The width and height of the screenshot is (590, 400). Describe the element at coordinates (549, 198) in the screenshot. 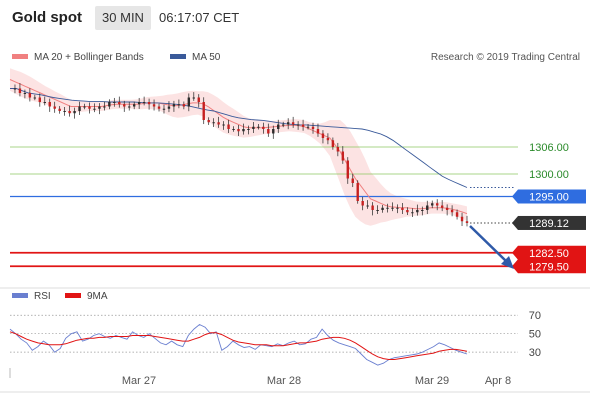

I see `level-label-2: 1295.00` at that location.